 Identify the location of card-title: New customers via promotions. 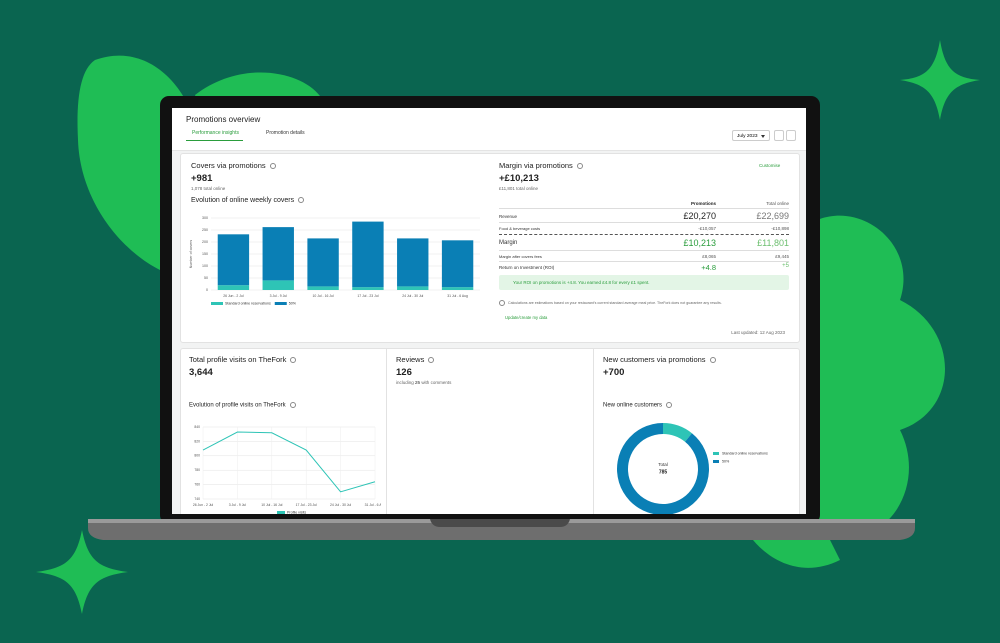
(659, 359).